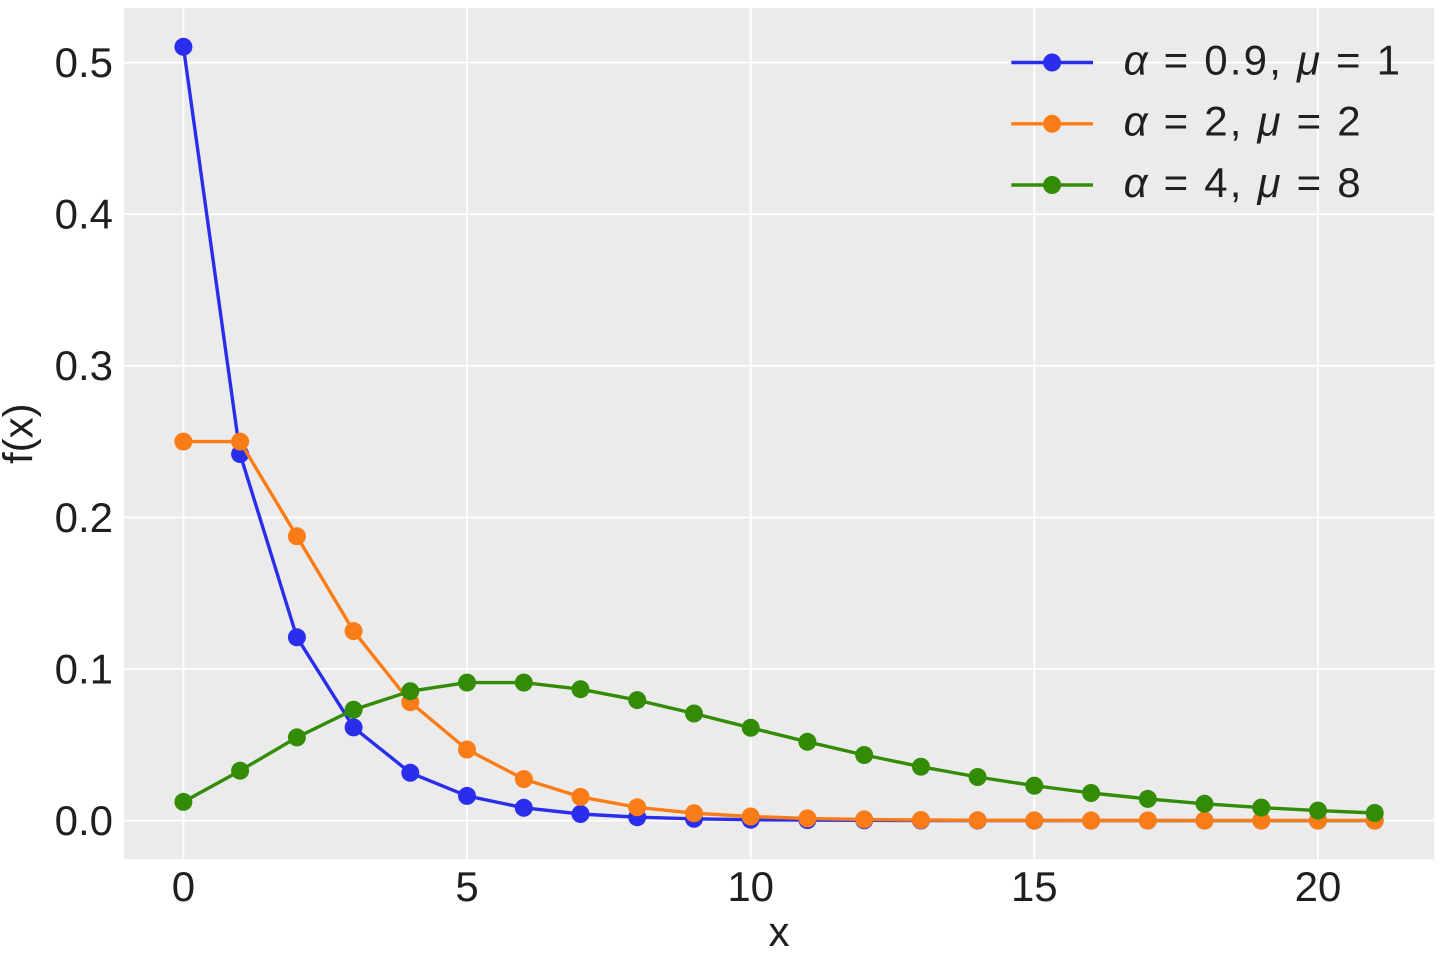 The image size is (1440, 960). I want to click on svg-text: 0.1, so click(84, 668).